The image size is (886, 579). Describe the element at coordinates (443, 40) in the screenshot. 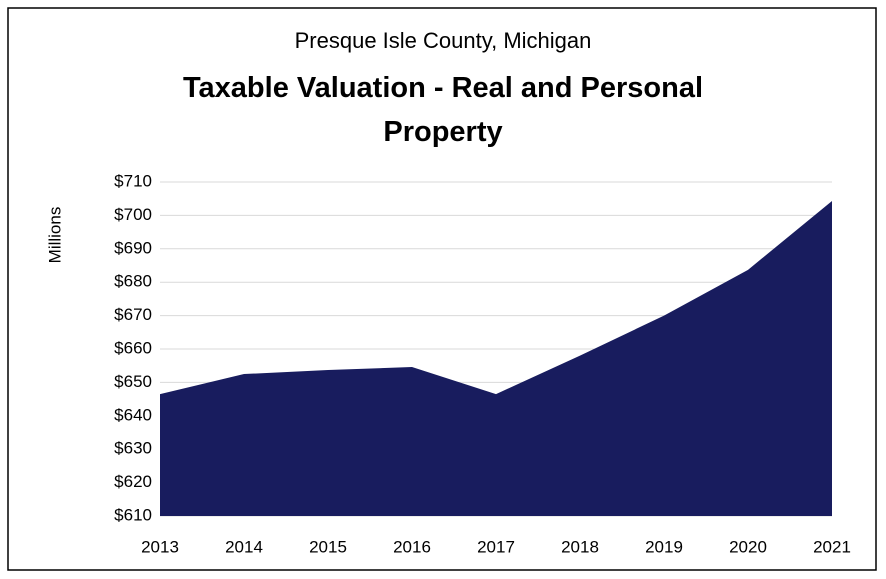

I see `chart-subtitle: Presque Isle County, Michigan` at that location.